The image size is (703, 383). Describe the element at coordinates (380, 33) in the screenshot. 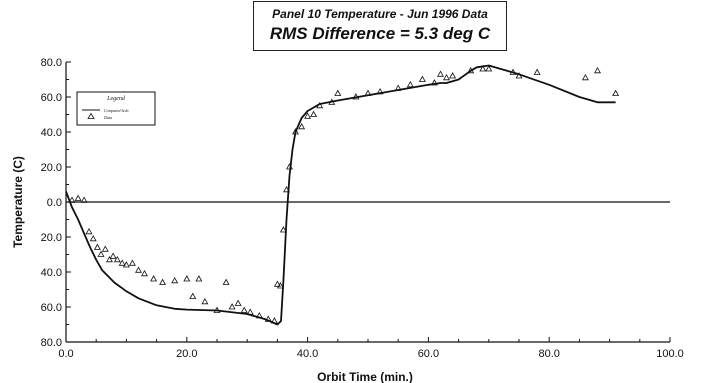

I see `chart-subtitle: RMS Difference = 5.3 deg C` at that location.